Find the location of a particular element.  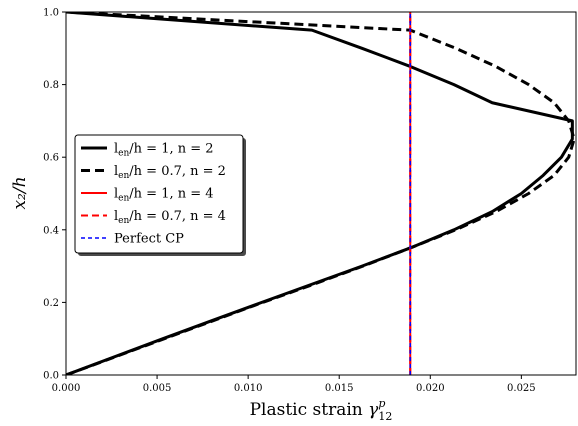

legend-entry-3: len/h = 0.7, n = 4 is located at coordinates (153, 217).